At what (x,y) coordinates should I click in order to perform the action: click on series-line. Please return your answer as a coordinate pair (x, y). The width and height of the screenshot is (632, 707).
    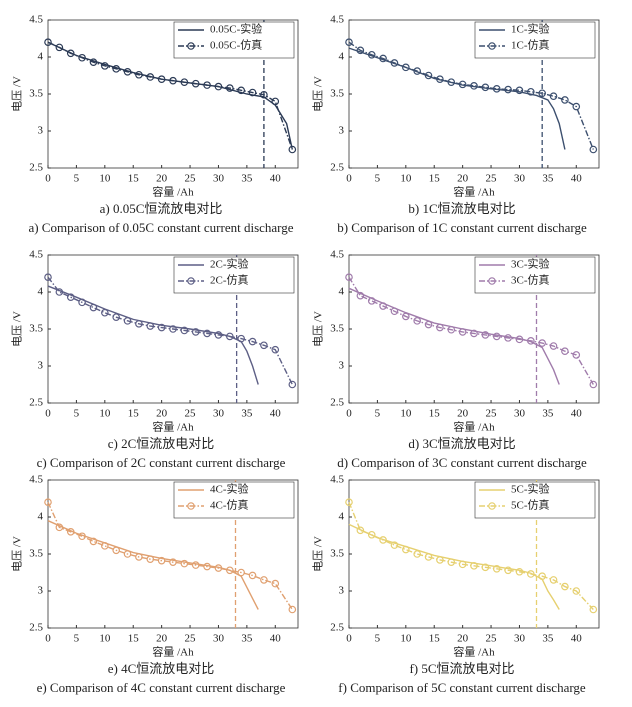
    Looking at the image, I should click on (170, 330).